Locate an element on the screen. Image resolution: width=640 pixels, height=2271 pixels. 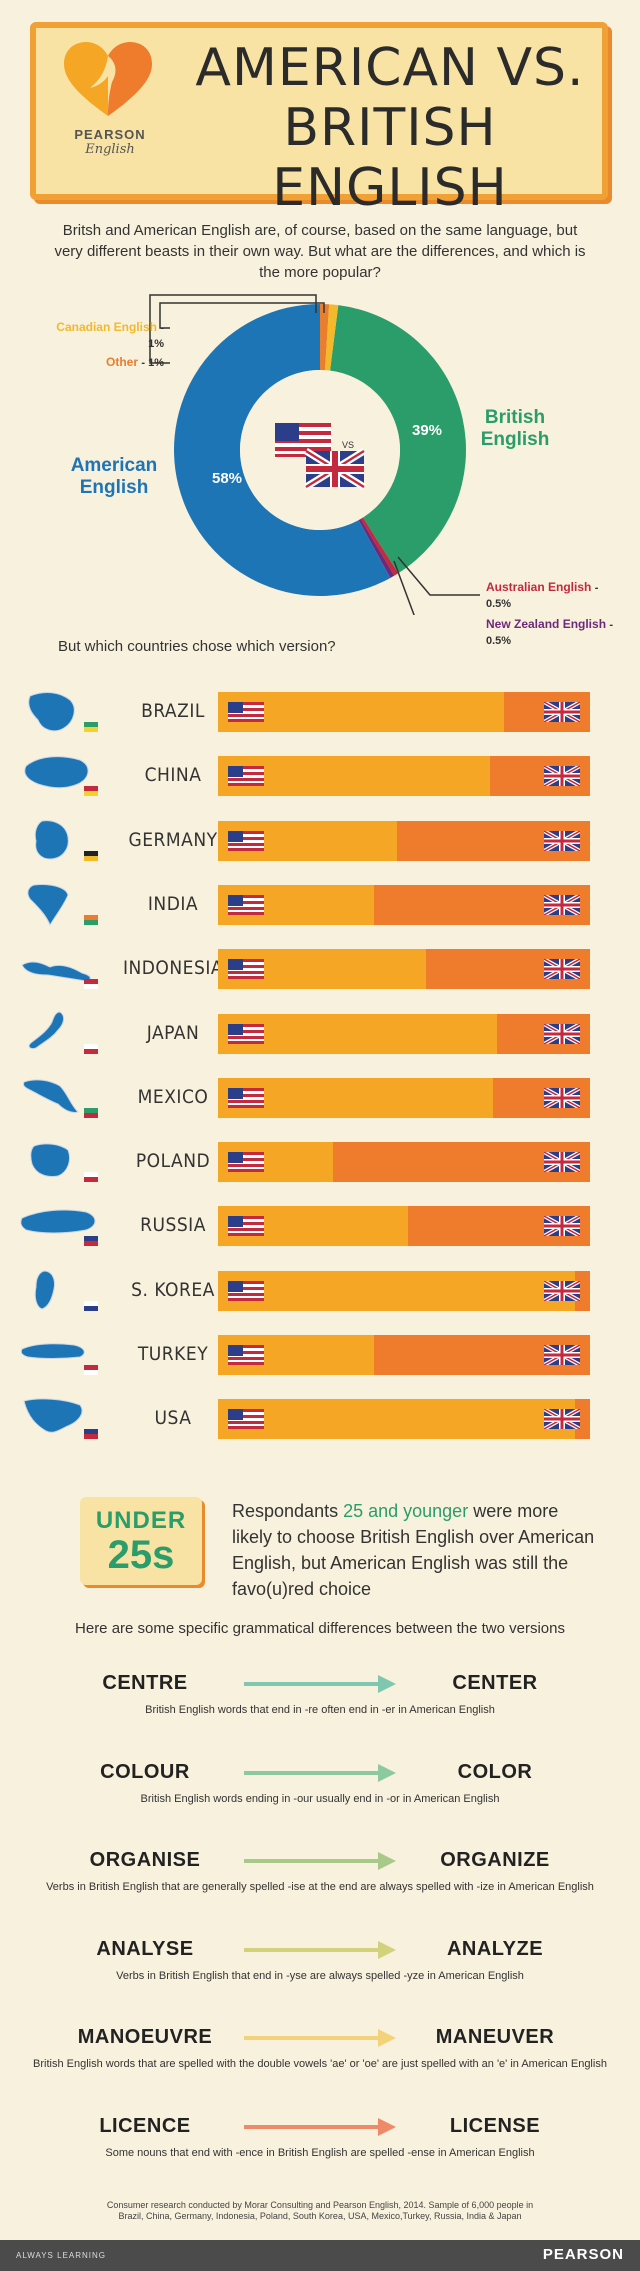
country-row-indonesia: INDONESIA is located at coordinates (320, 969).